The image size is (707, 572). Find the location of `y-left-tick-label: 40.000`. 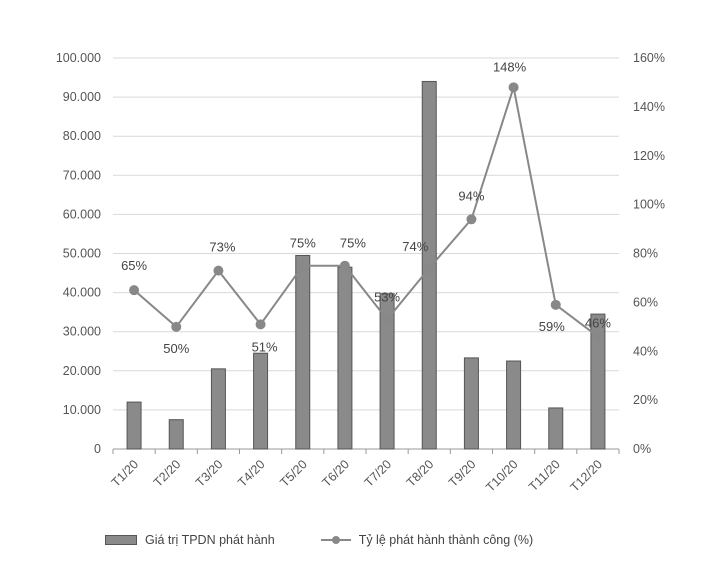

y-left-tick-label: 40.000 is located at coordinates (82, 293).